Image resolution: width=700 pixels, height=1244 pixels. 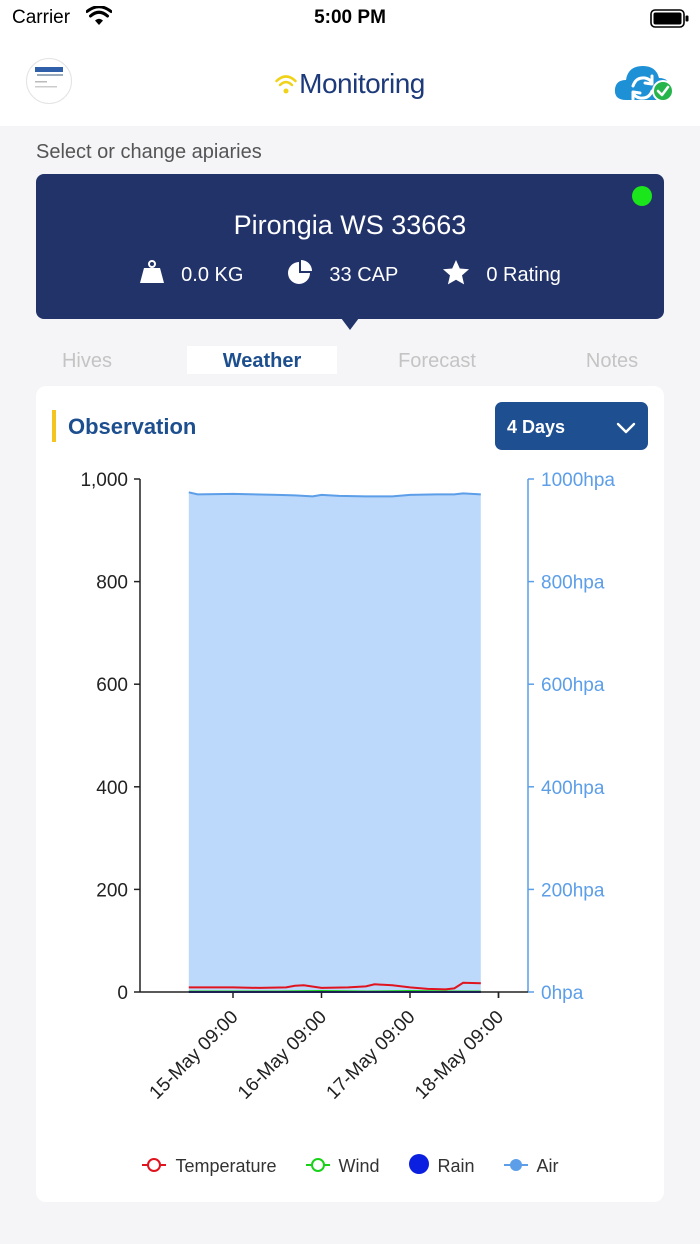 I want to click on clock: 5:00 PM, so click(x=350, y=17).